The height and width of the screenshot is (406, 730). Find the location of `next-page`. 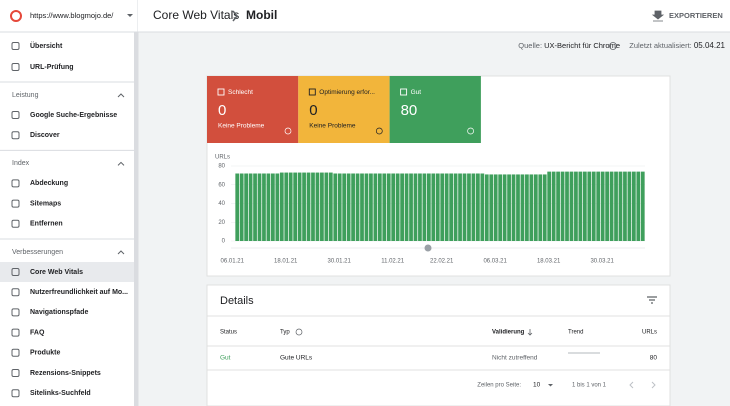

next-page is located at coordinates (653, 385).